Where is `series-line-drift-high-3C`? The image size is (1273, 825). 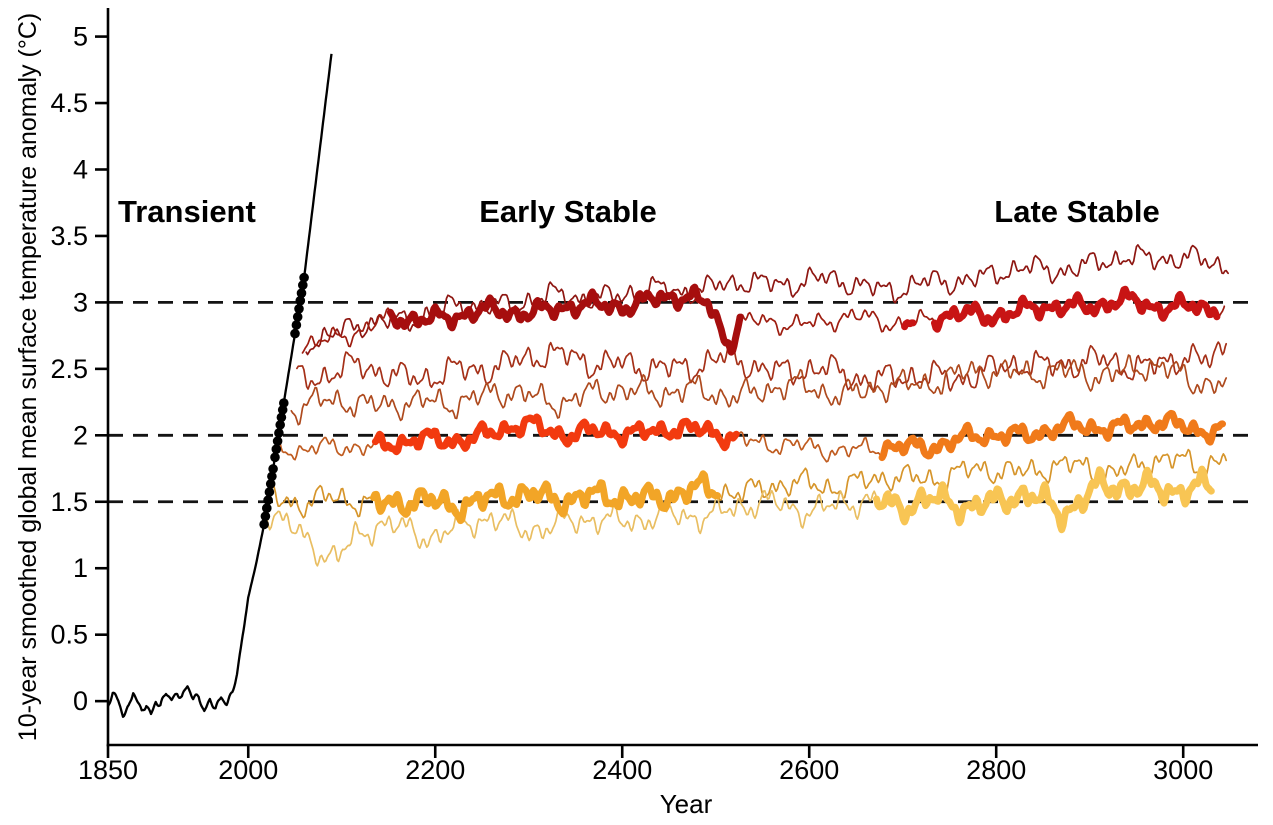
series-line-drift-high-3C is located at coordinates (767, 300).